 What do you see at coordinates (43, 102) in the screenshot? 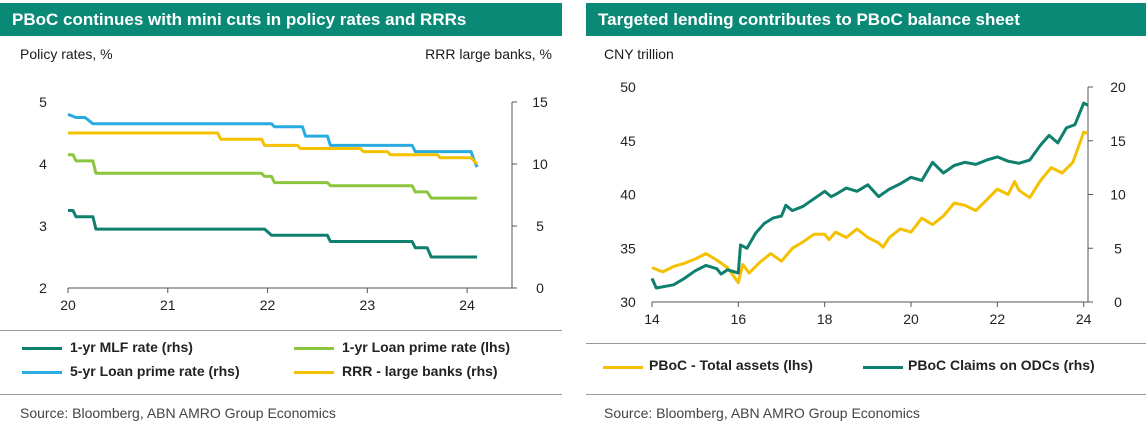
I see `y-tick-label: 5` at bounding box center [43, 102].